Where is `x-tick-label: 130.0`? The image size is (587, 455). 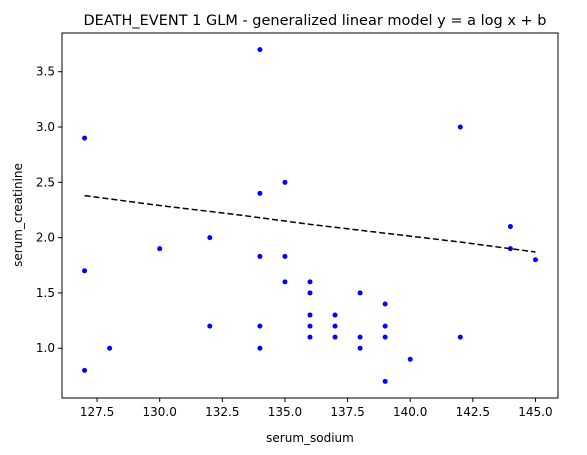
x-tick-label: 130.0 is located at coordinates (160, 412).